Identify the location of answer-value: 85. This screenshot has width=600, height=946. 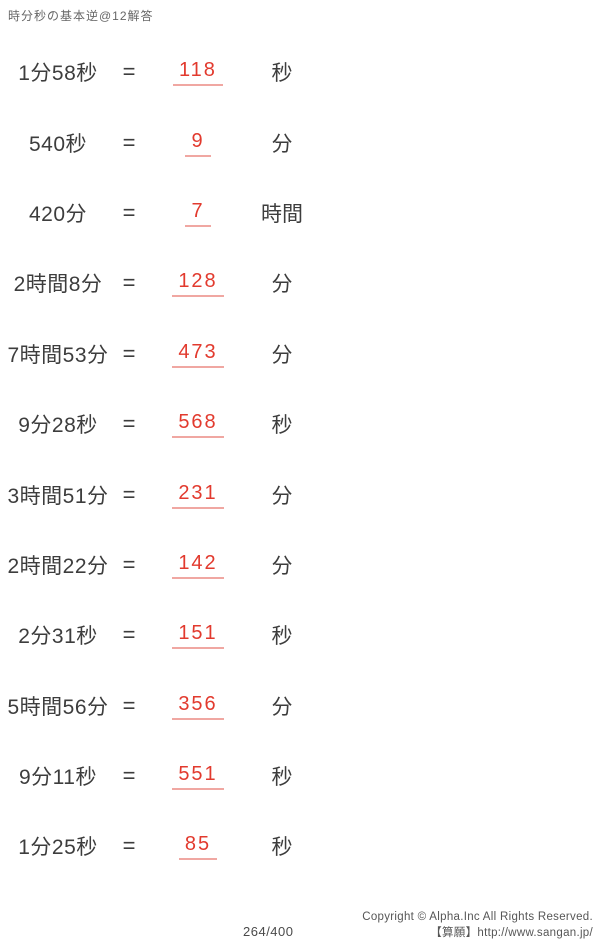
(198, 846).